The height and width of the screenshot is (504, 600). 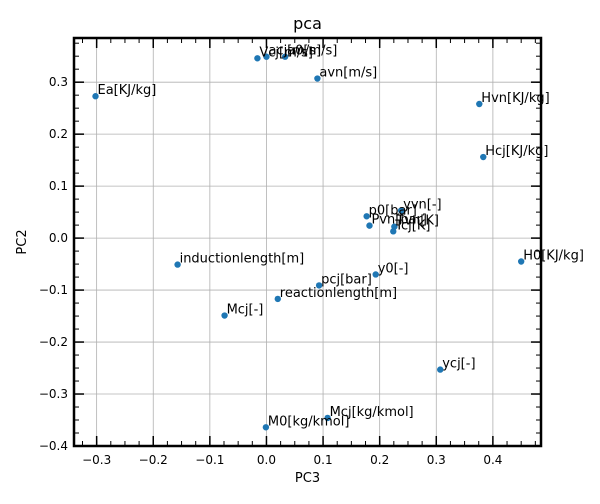 I want to click on point-label: y0[-], so click(x=393, y=268).